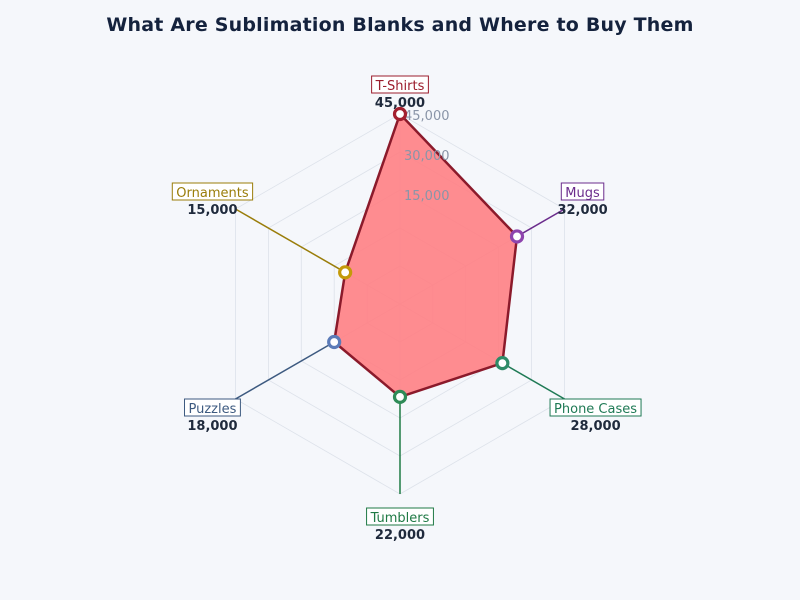 The height and width of the screenshot is (600, 800). Describe the element at coordinates (212, 426) in the screenshot. I see `value-label: 18,000` at that location.